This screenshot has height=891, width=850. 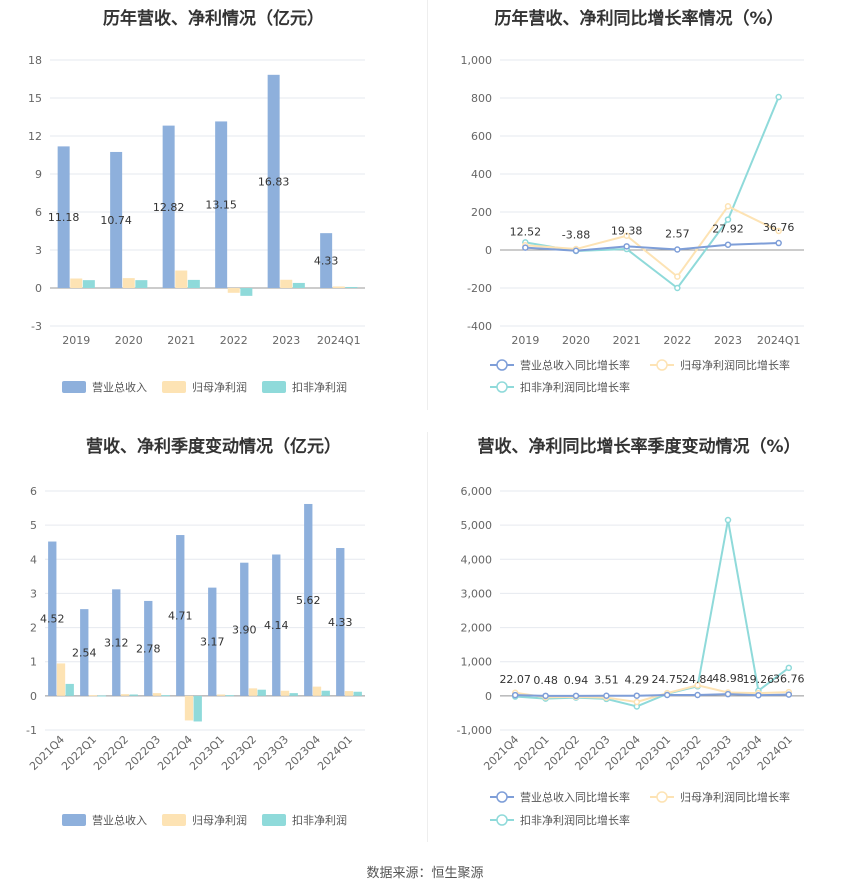 I want to click on data-label: 3.90, so click(x=244, y=629).